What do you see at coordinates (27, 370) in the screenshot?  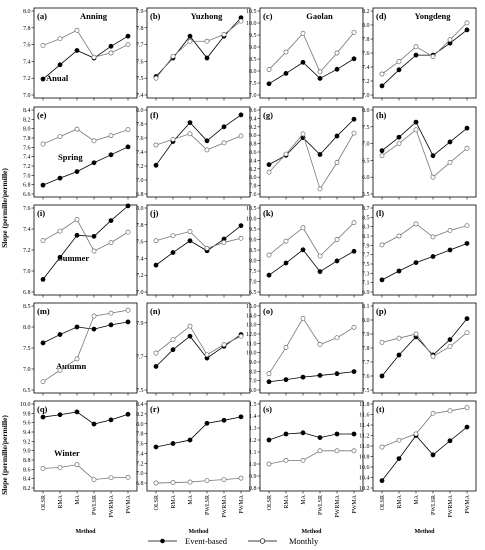 I see `y-tick-label: 7.0` at bounding box center [27, 370].